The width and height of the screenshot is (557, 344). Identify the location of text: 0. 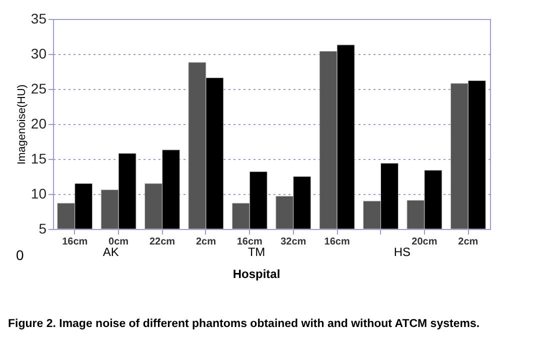
(20, 255).